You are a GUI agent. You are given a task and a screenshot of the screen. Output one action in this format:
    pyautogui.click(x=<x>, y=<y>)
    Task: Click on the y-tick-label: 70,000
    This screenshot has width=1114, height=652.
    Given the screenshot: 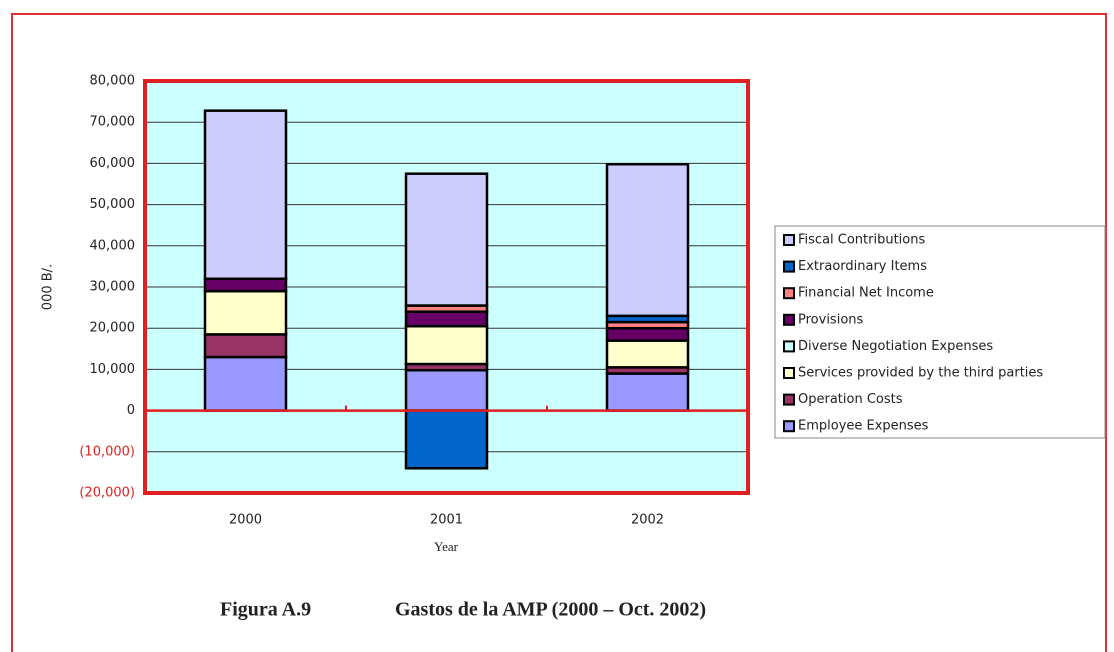 What is the action you would take?
    pyautogui.click(x=113, y=122)
    